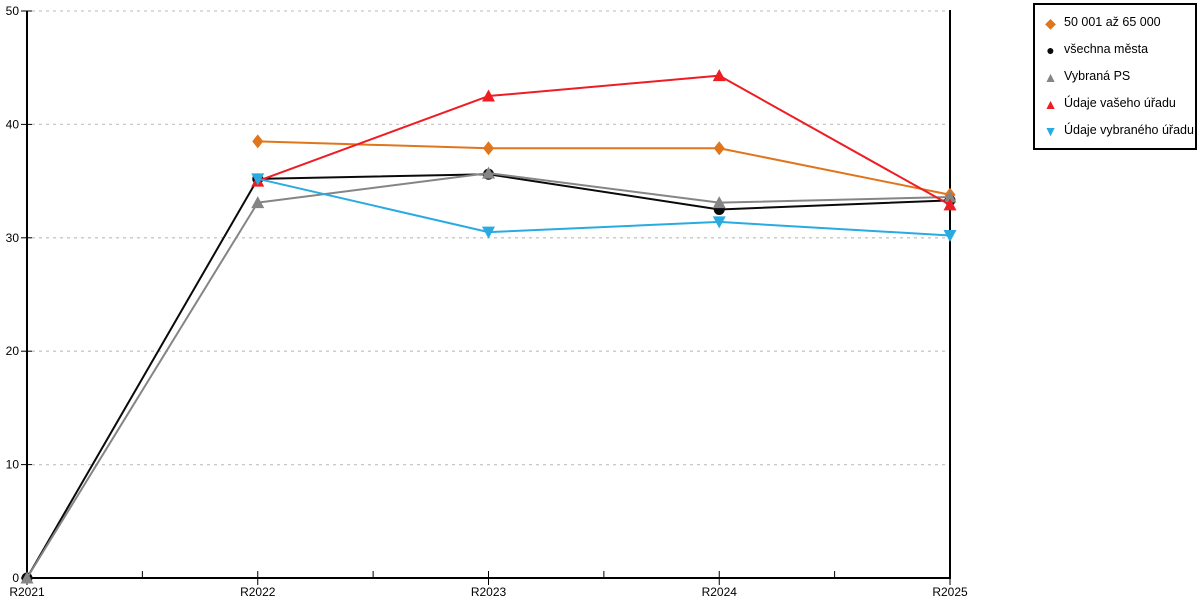 The height and width of the screenshot is (600, 1200). What do you see at coordinates (1106, 49) in the screenshot?
I see `legend-item-label: všechna města` at bounding box center [1106, 49].